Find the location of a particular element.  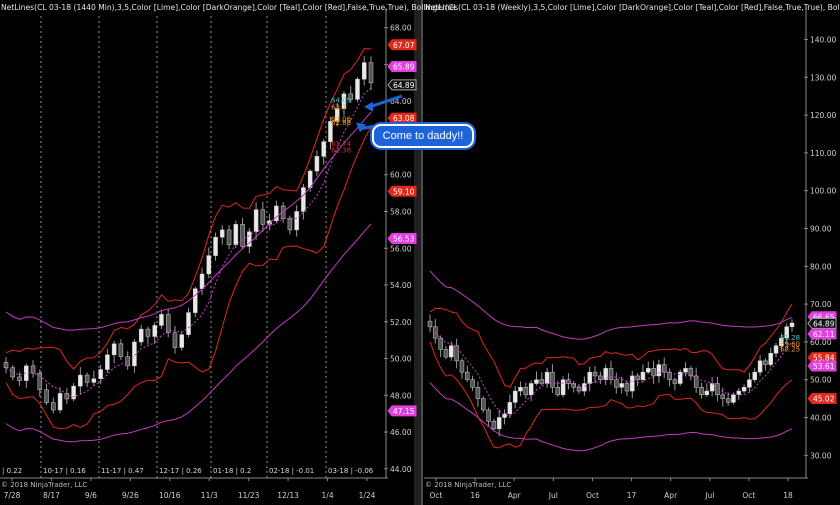

panel1-price-badge: 67.07 is located at coordinates (402, 45).